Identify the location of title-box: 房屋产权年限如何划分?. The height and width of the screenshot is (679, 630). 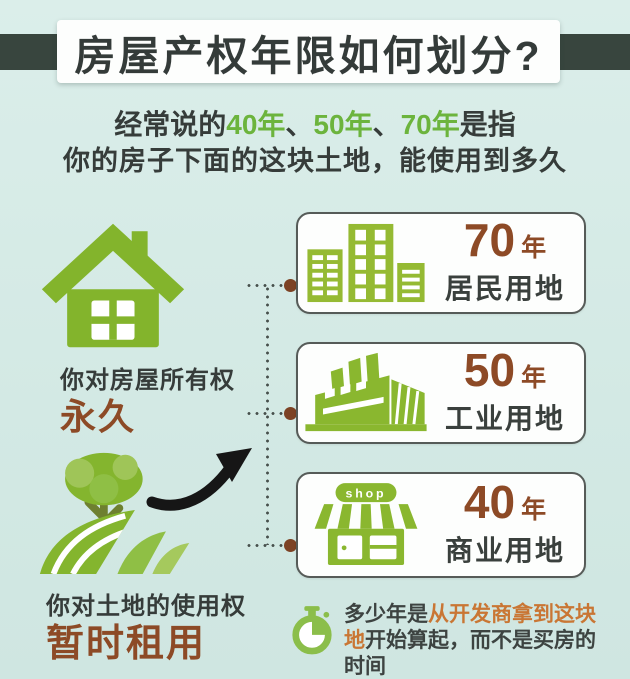
(308, 51).